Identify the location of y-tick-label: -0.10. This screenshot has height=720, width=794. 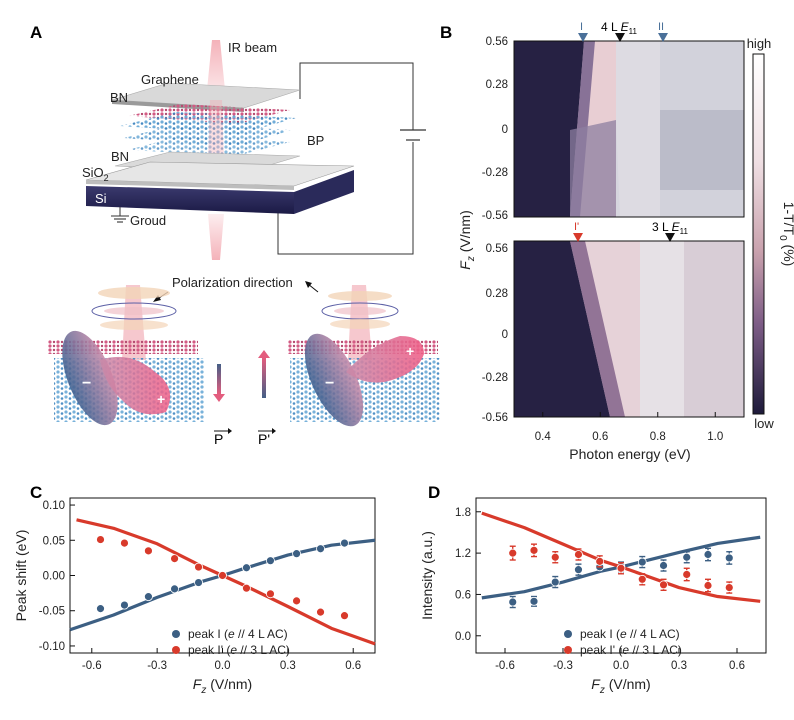
(52, 647).